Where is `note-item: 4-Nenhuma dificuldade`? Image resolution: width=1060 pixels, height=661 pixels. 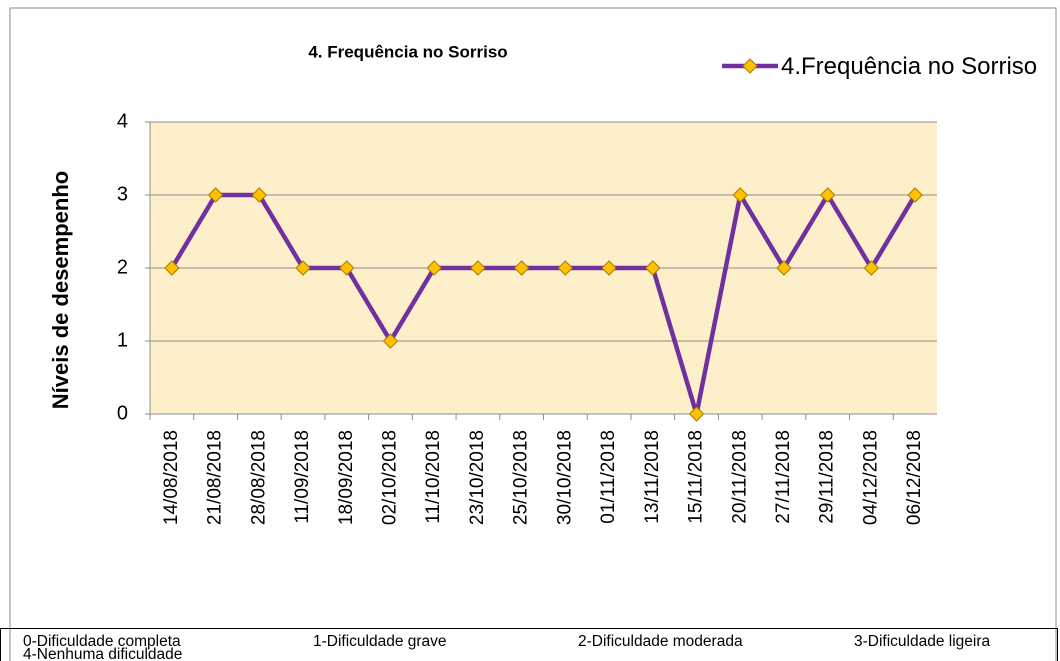 note-item: 4-Nenhuma dificuldade is located at coordinates (103, 653).